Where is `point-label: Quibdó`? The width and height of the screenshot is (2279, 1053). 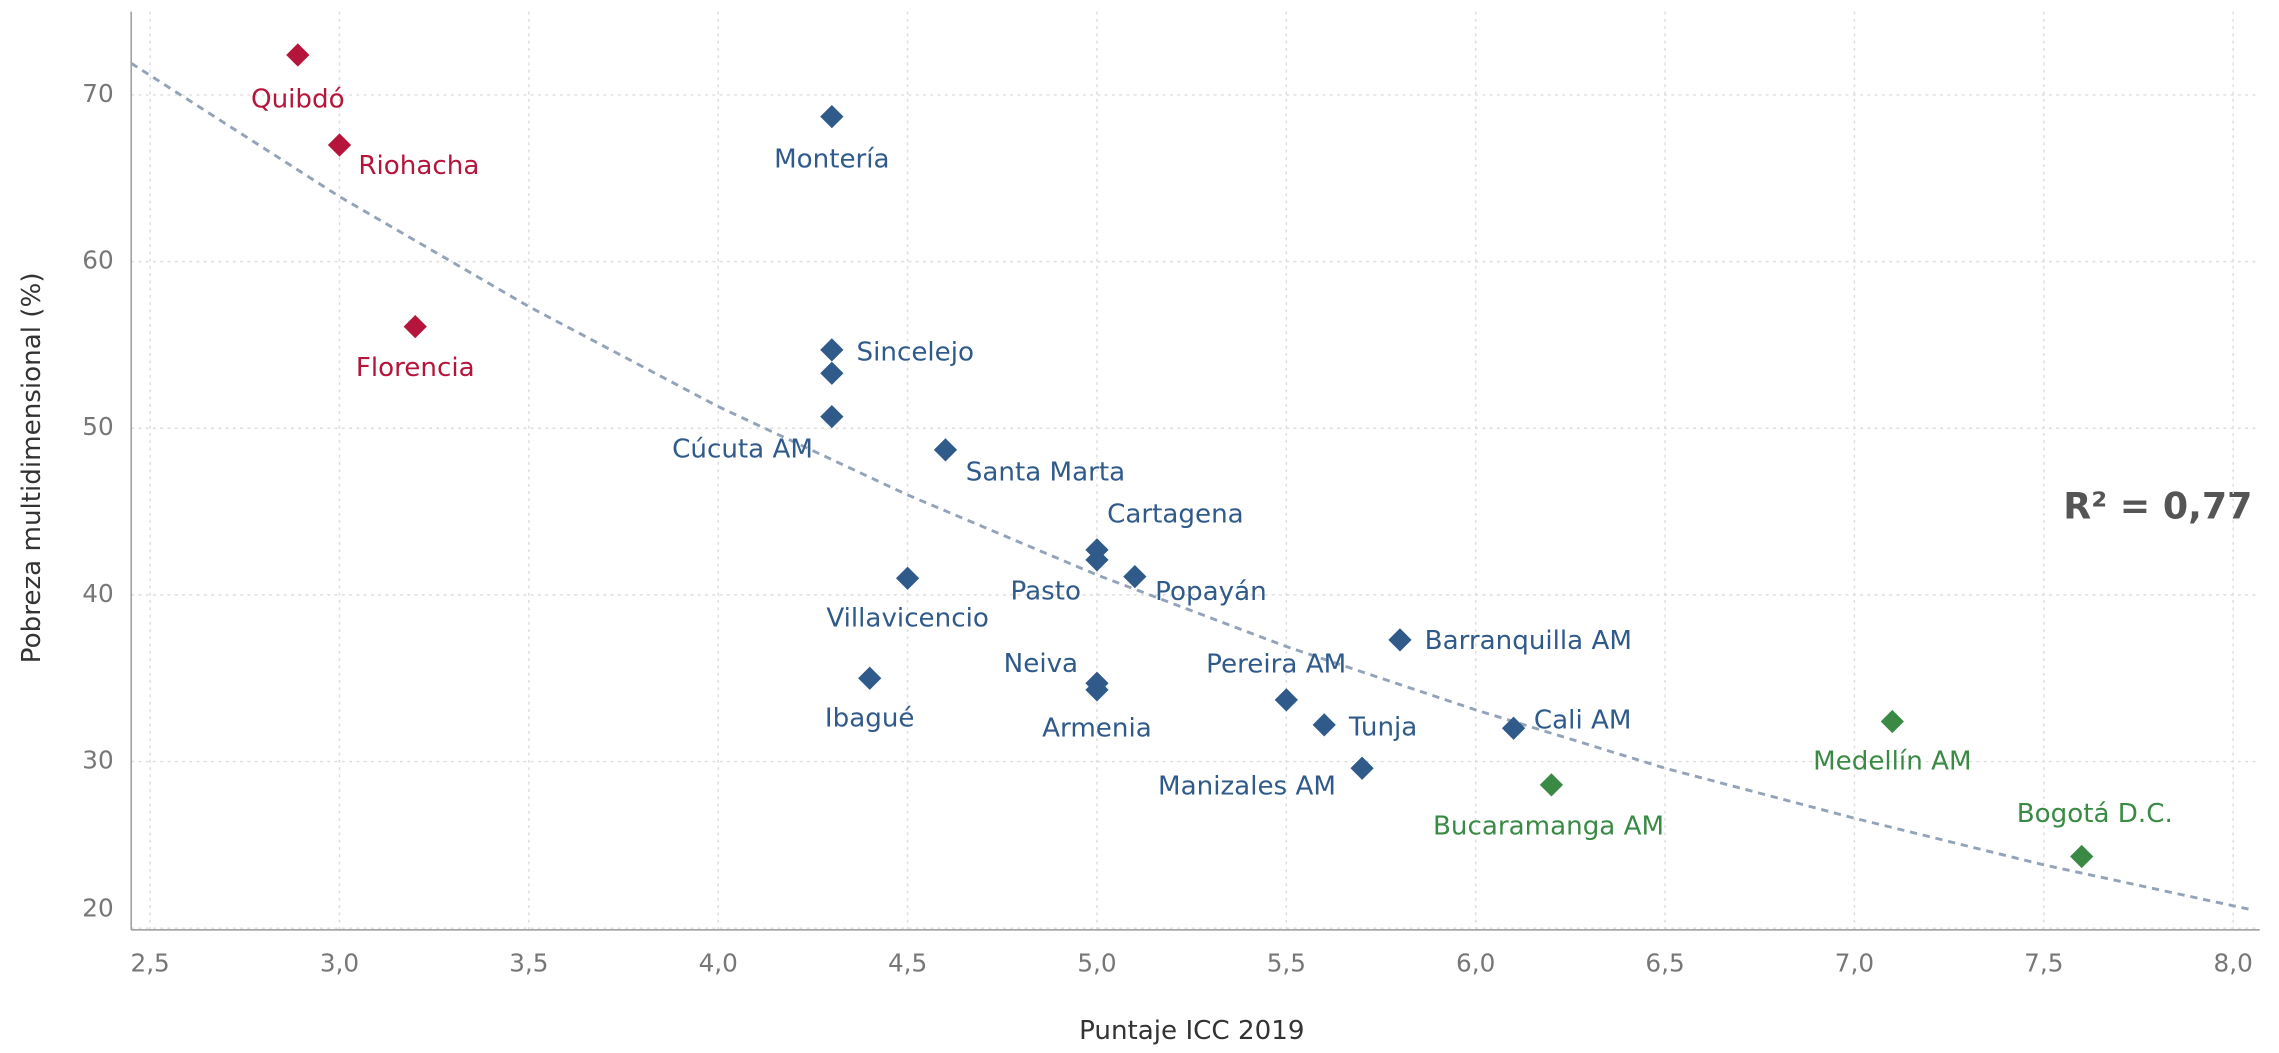
point-label: Quibdó is located at coordinates (298, 99).